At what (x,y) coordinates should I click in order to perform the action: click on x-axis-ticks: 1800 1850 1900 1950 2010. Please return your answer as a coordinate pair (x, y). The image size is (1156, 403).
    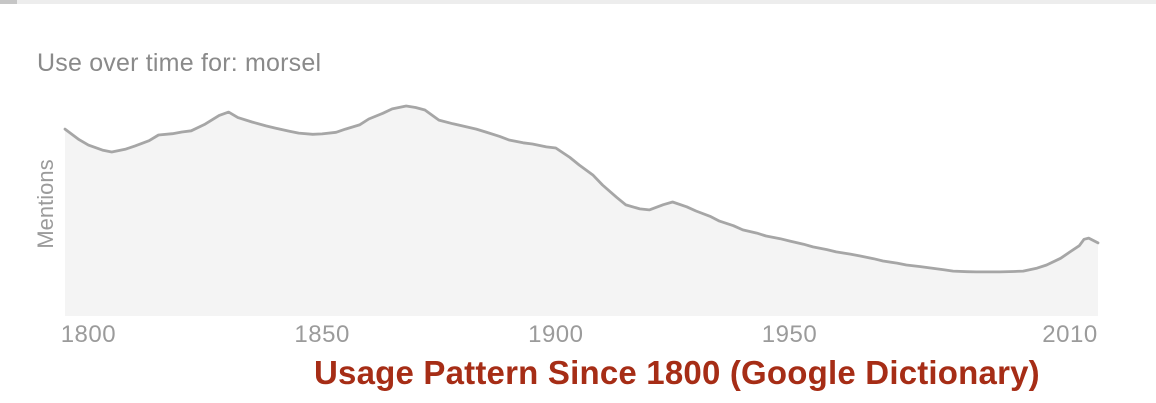
    Looking at the image, I should click on (578, 334).